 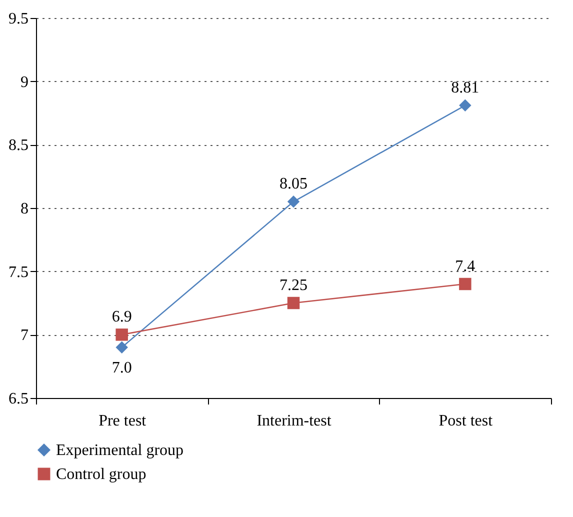 What do you see at coordinates (24, 82) in the screenshot?
I see `y-tick-label: 9` at bounding box center [24, 82].